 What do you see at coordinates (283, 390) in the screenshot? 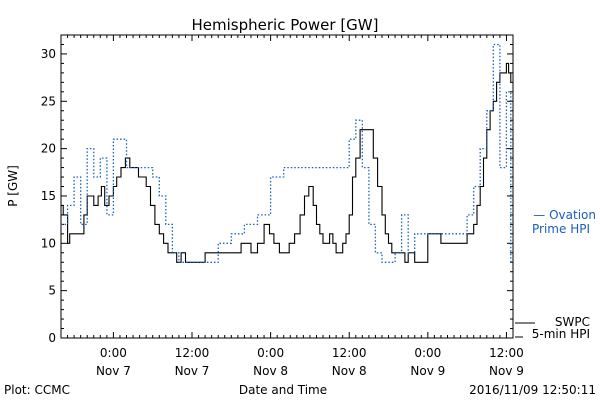
I see `x-axis-label: Date and Time` at bounding box center [283, 390].